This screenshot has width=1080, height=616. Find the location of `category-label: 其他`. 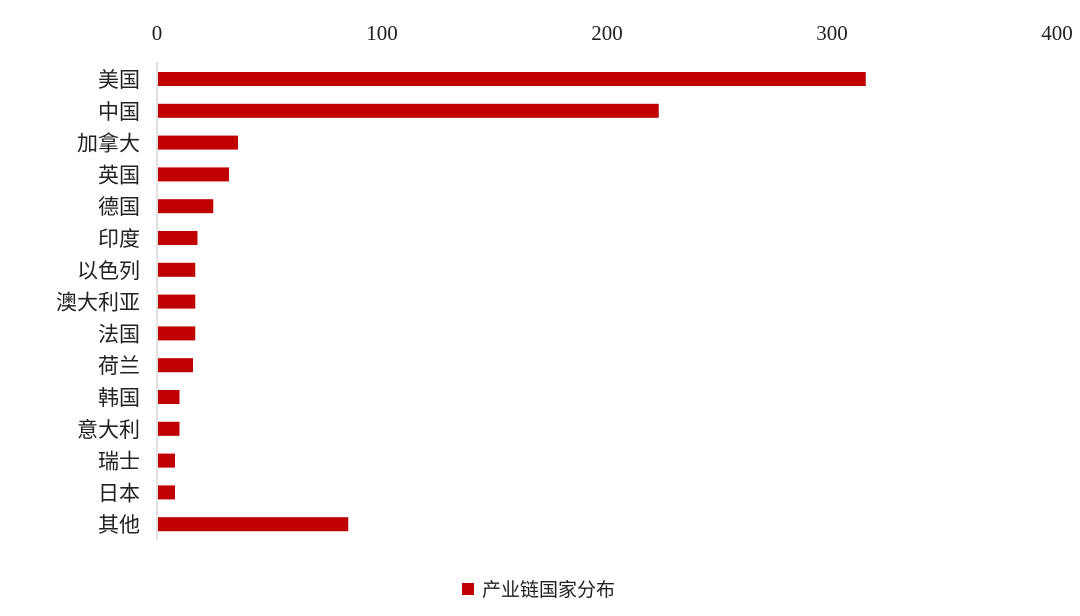

category-label: 其他 is located at coordinates (119, 525).